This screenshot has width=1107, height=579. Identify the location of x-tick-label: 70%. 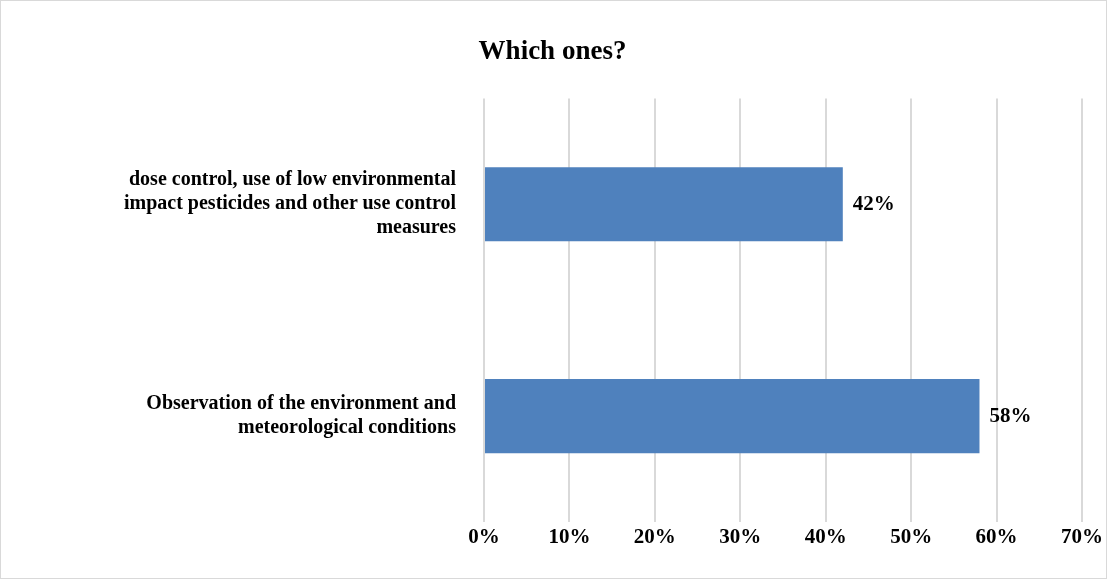
(1082, 536).